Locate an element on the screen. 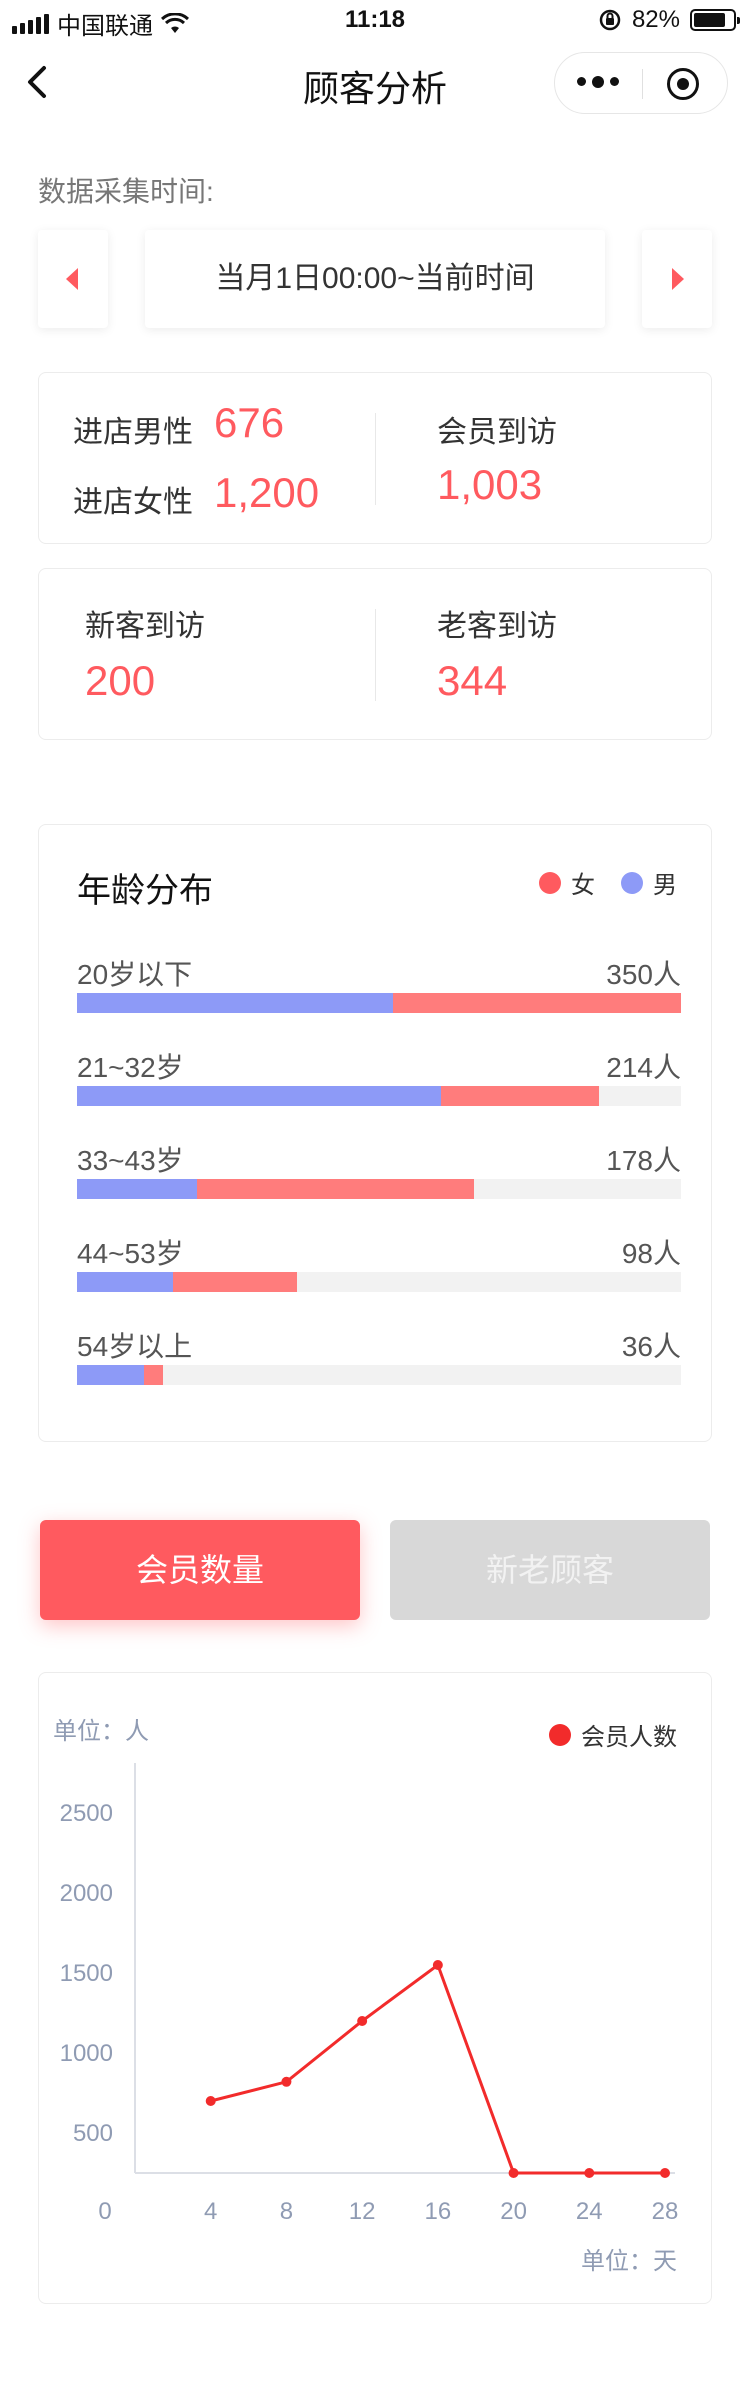  close-miniprogram-icon is located at coordinates (683, 84).